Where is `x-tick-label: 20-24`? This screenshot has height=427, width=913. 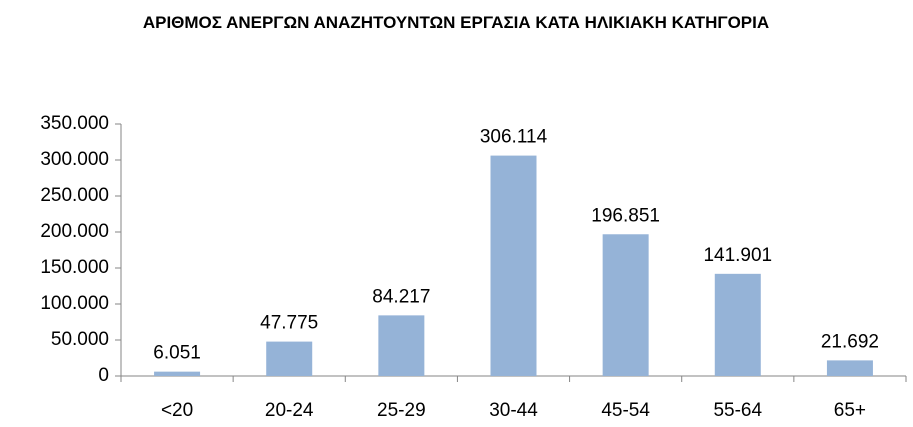 x-tick-label: 20-24 is located at coordinates (289, 410).